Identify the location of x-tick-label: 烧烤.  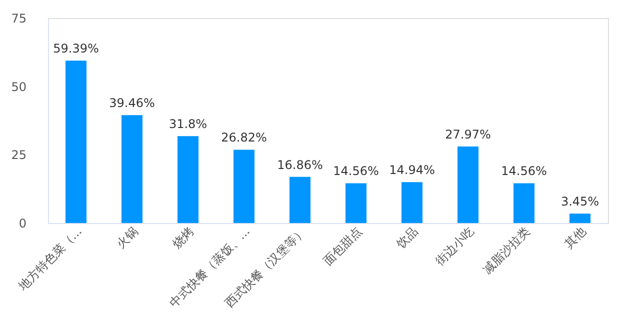
(183, 237).